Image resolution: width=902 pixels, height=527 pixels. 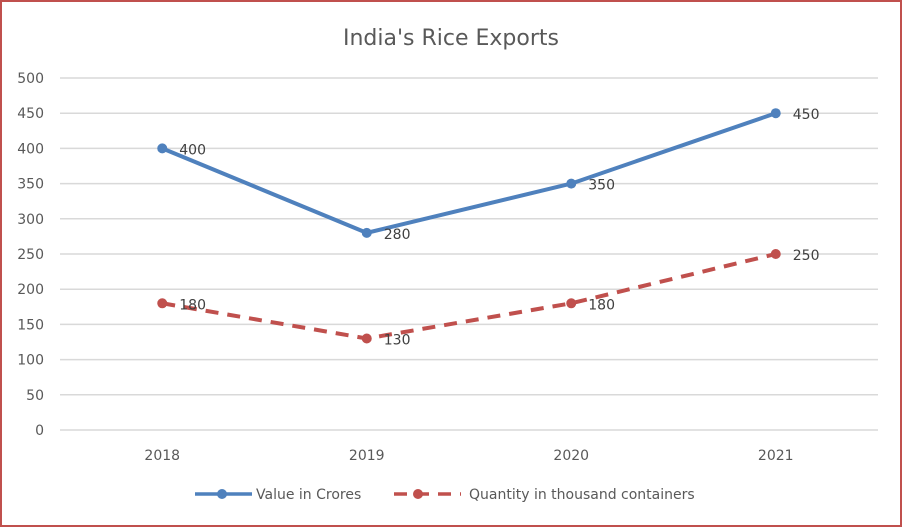 What do you see at coordinates (601, 186) in the screenshot?
I see `data-label: 350` at bounding box center [601, 186].